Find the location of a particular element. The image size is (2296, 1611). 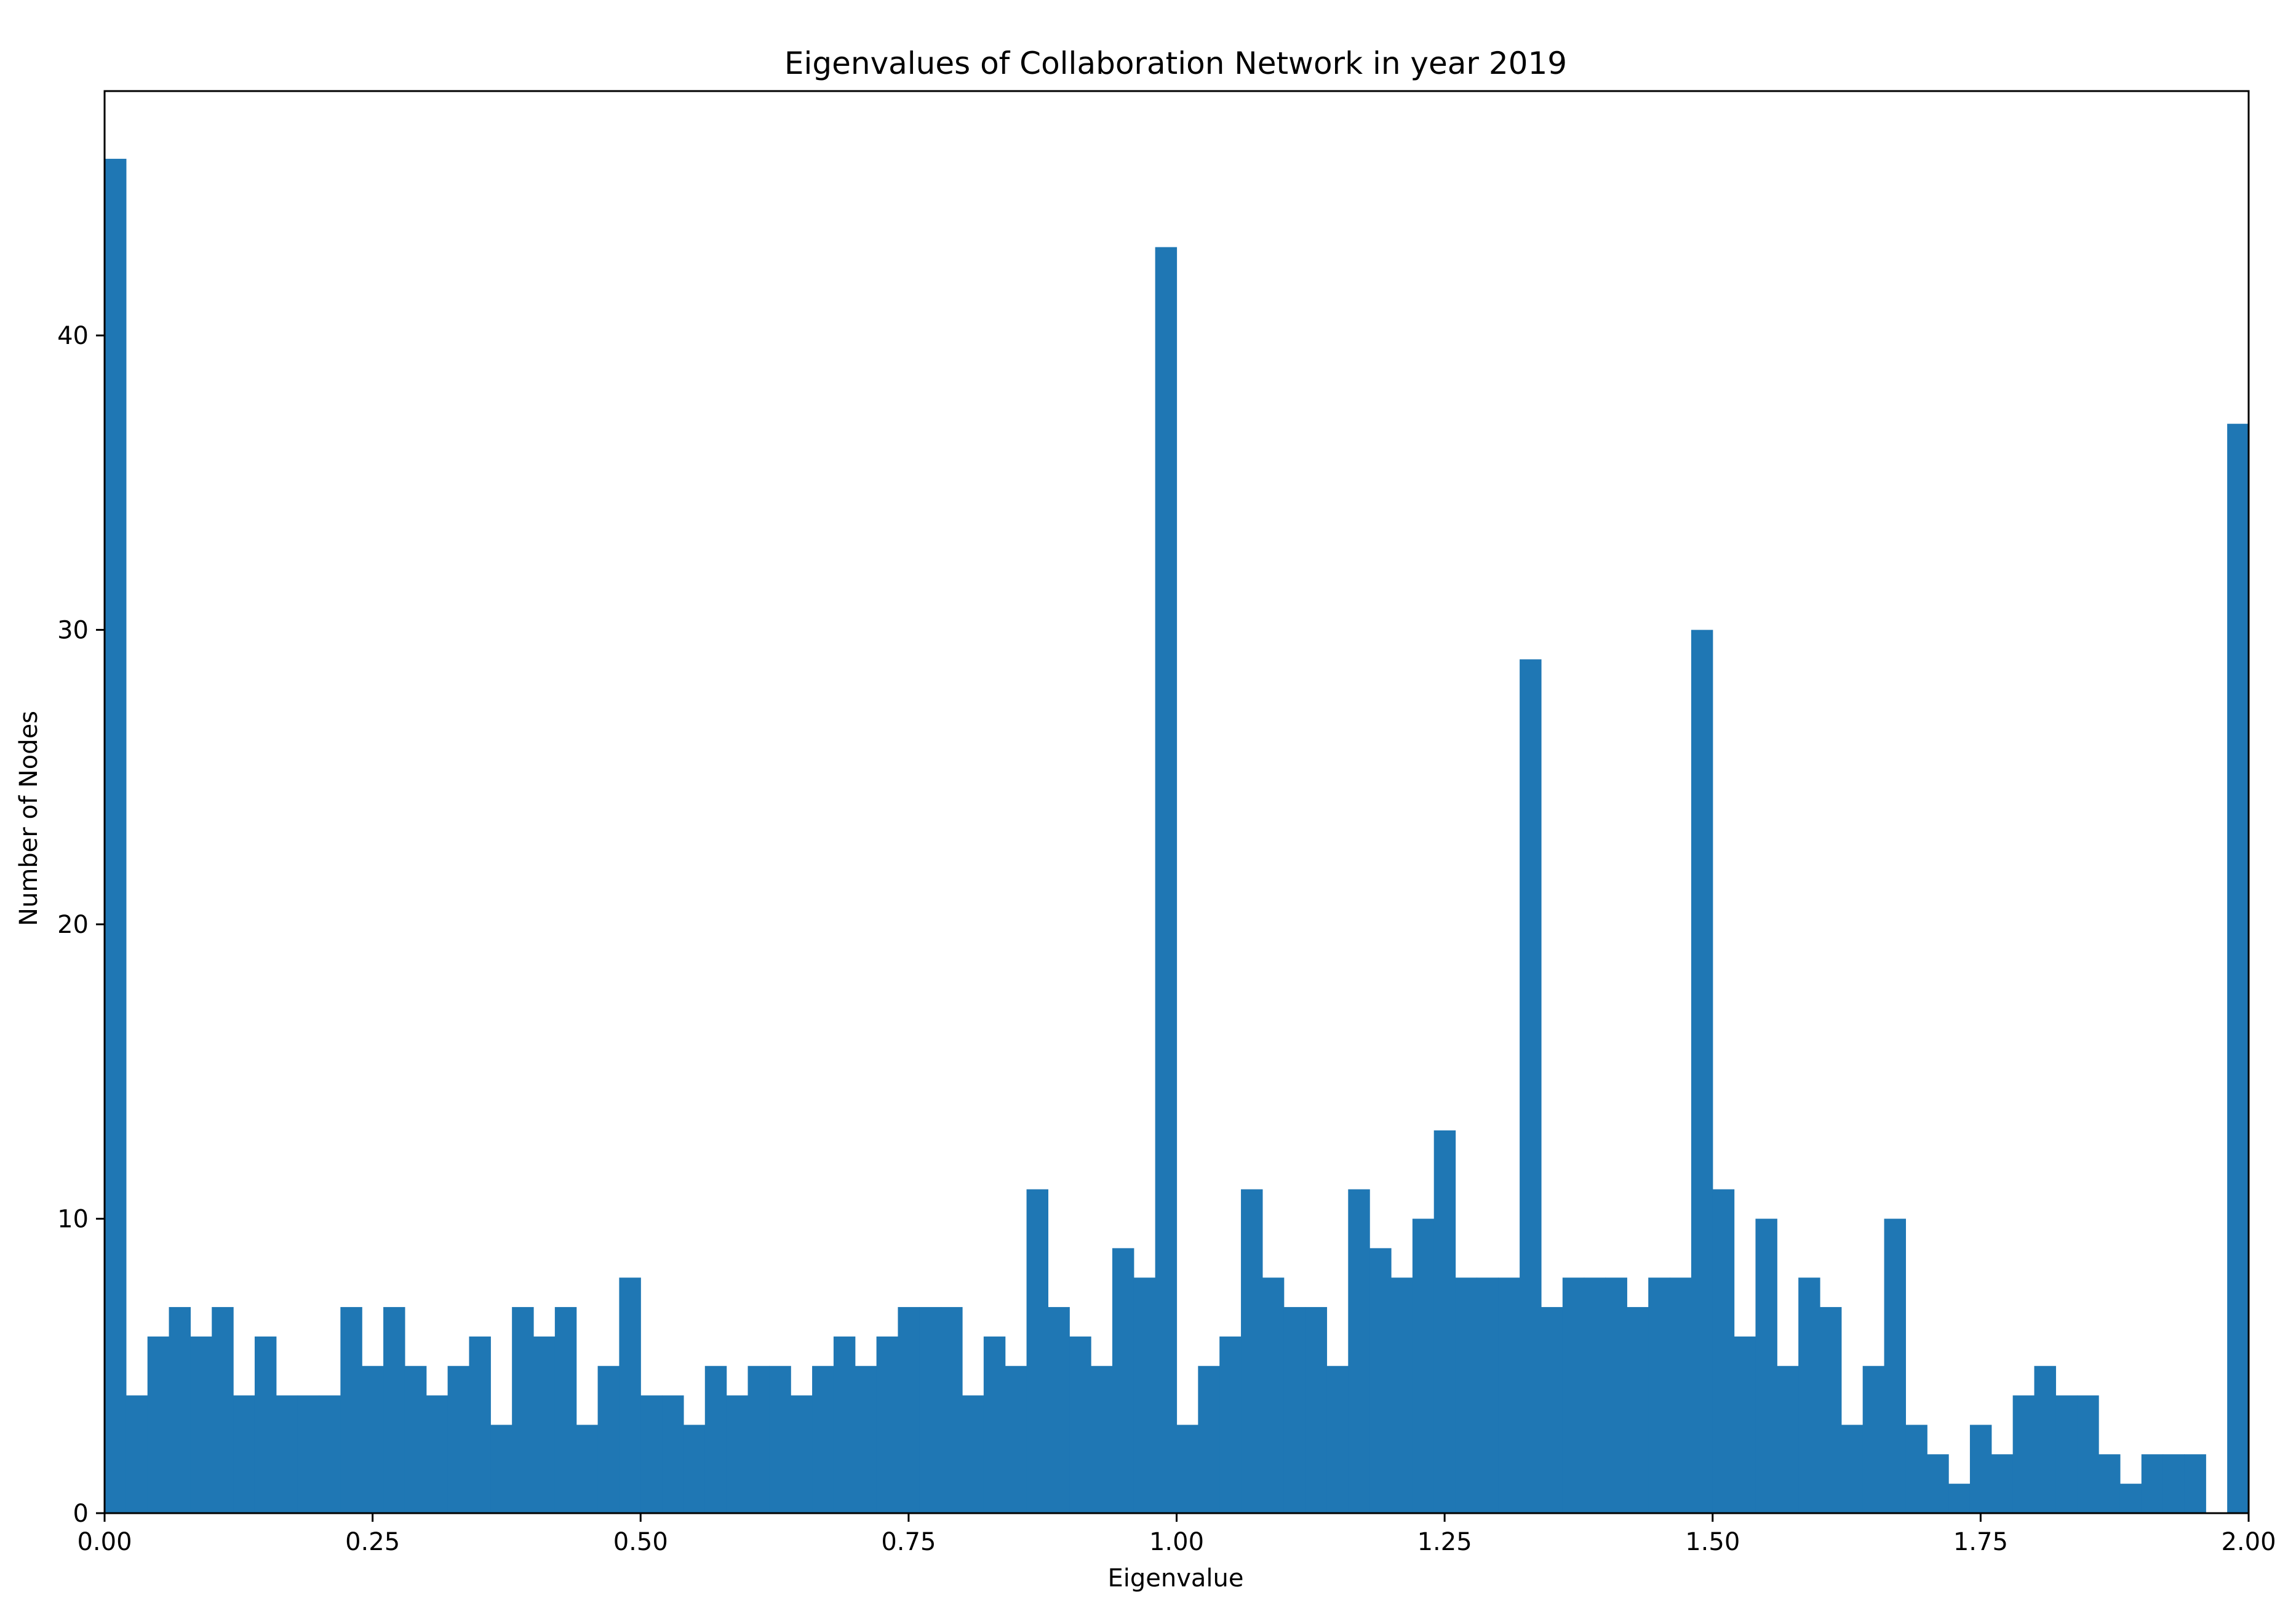

x-tick-label: 1.75 is located at coordinates (1980, 1542).